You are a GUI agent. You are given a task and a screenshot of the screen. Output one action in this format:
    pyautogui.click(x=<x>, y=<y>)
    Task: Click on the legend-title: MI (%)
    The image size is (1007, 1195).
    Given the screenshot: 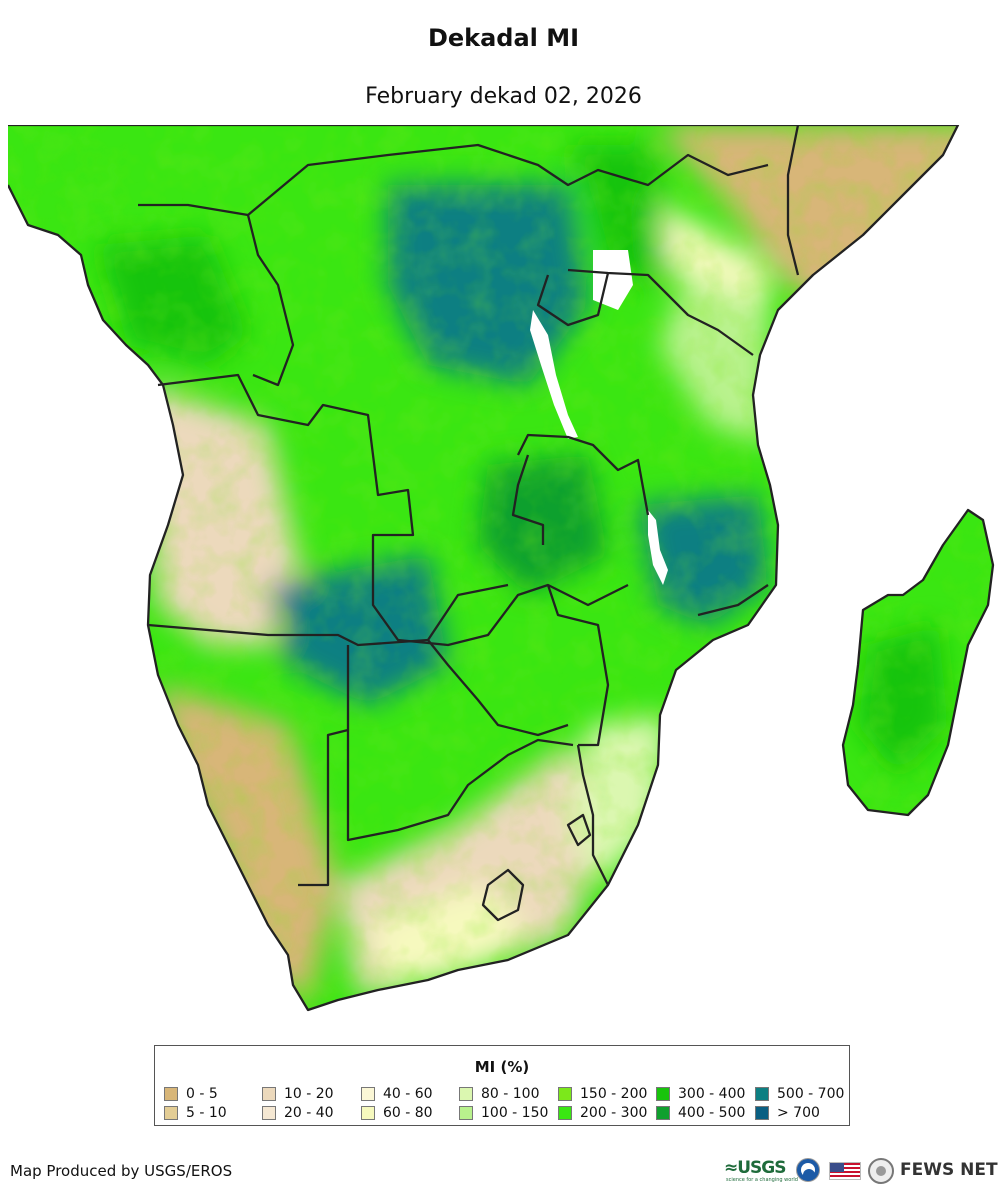 What is the action you would take?
    pyautogui.click(x=502, y=1067)
    